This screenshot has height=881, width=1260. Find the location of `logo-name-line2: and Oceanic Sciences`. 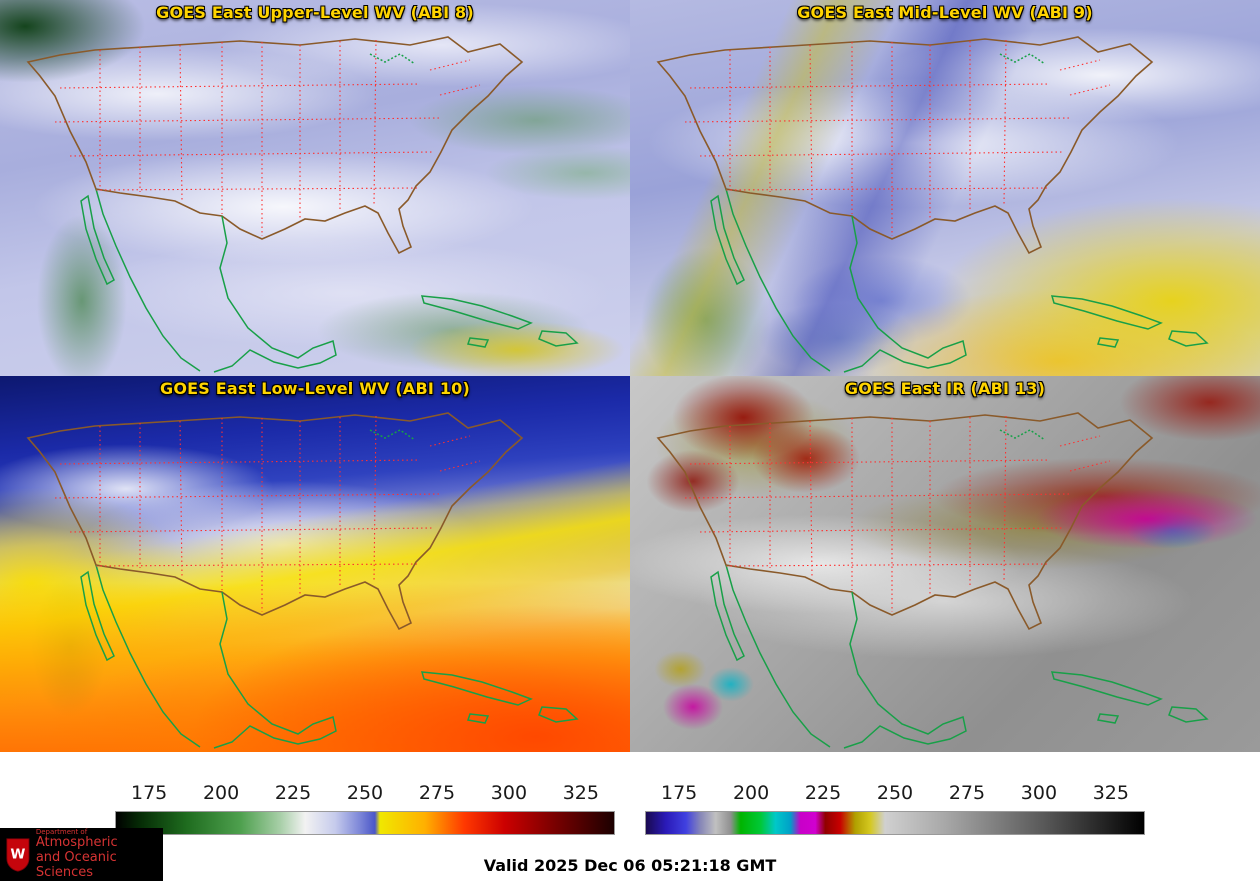

logo-name-line2: and Oceanic Sciences is located at coordinates (76, 865).